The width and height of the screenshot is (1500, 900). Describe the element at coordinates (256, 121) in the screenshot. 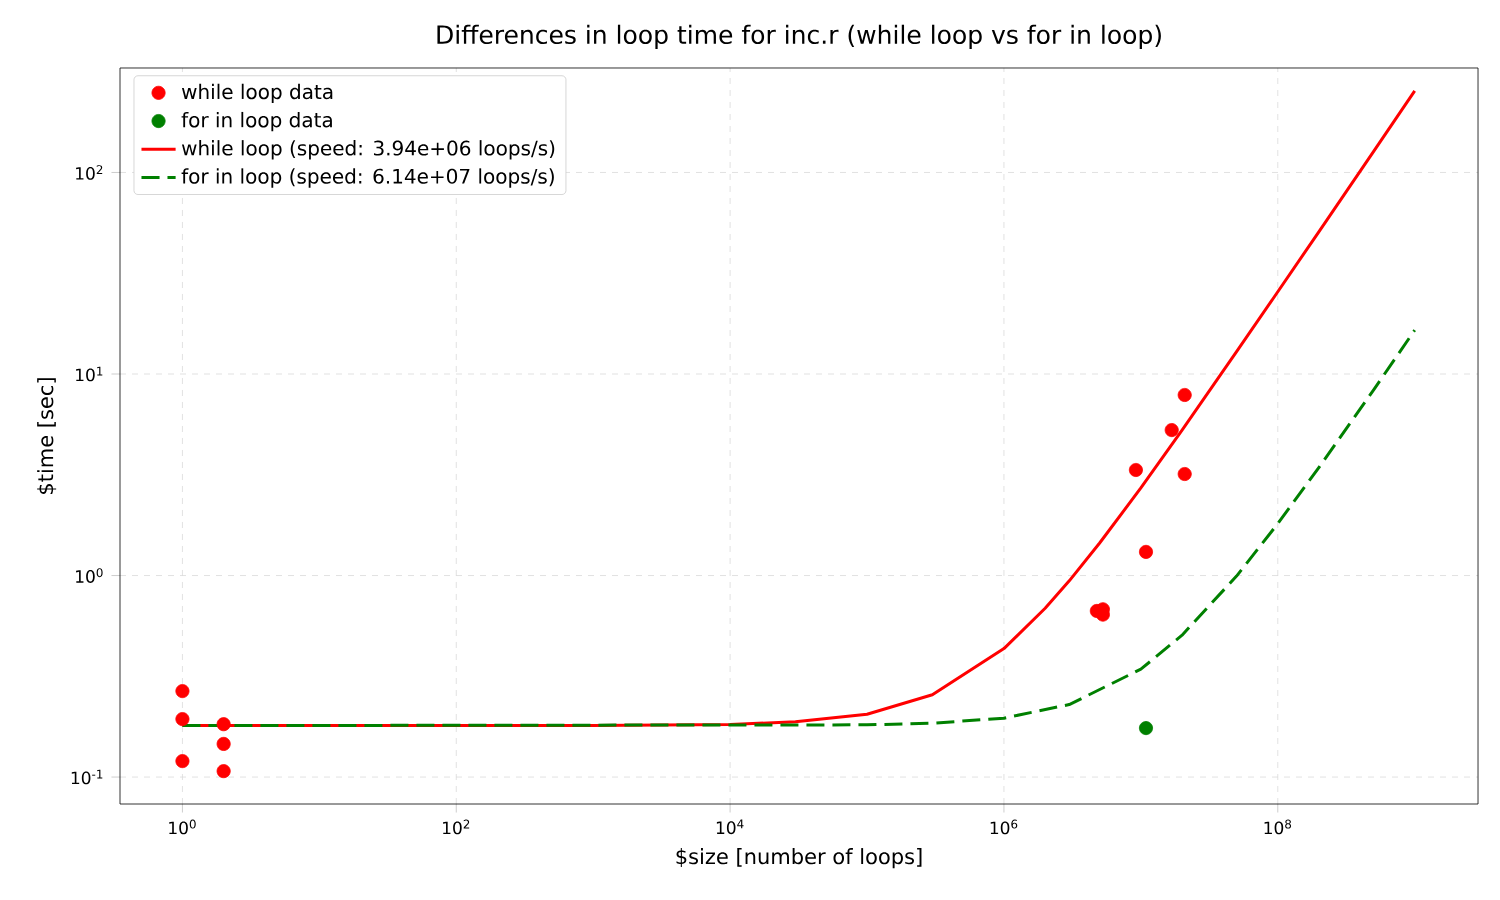

I see `legend-label: for in loop data` at that location.